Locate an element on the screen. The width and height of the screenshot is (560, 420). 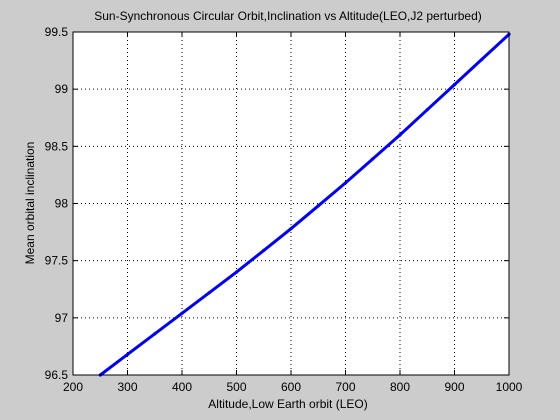
y-axis-label: Mean orbital inclination is located at coordinates (30, 203).